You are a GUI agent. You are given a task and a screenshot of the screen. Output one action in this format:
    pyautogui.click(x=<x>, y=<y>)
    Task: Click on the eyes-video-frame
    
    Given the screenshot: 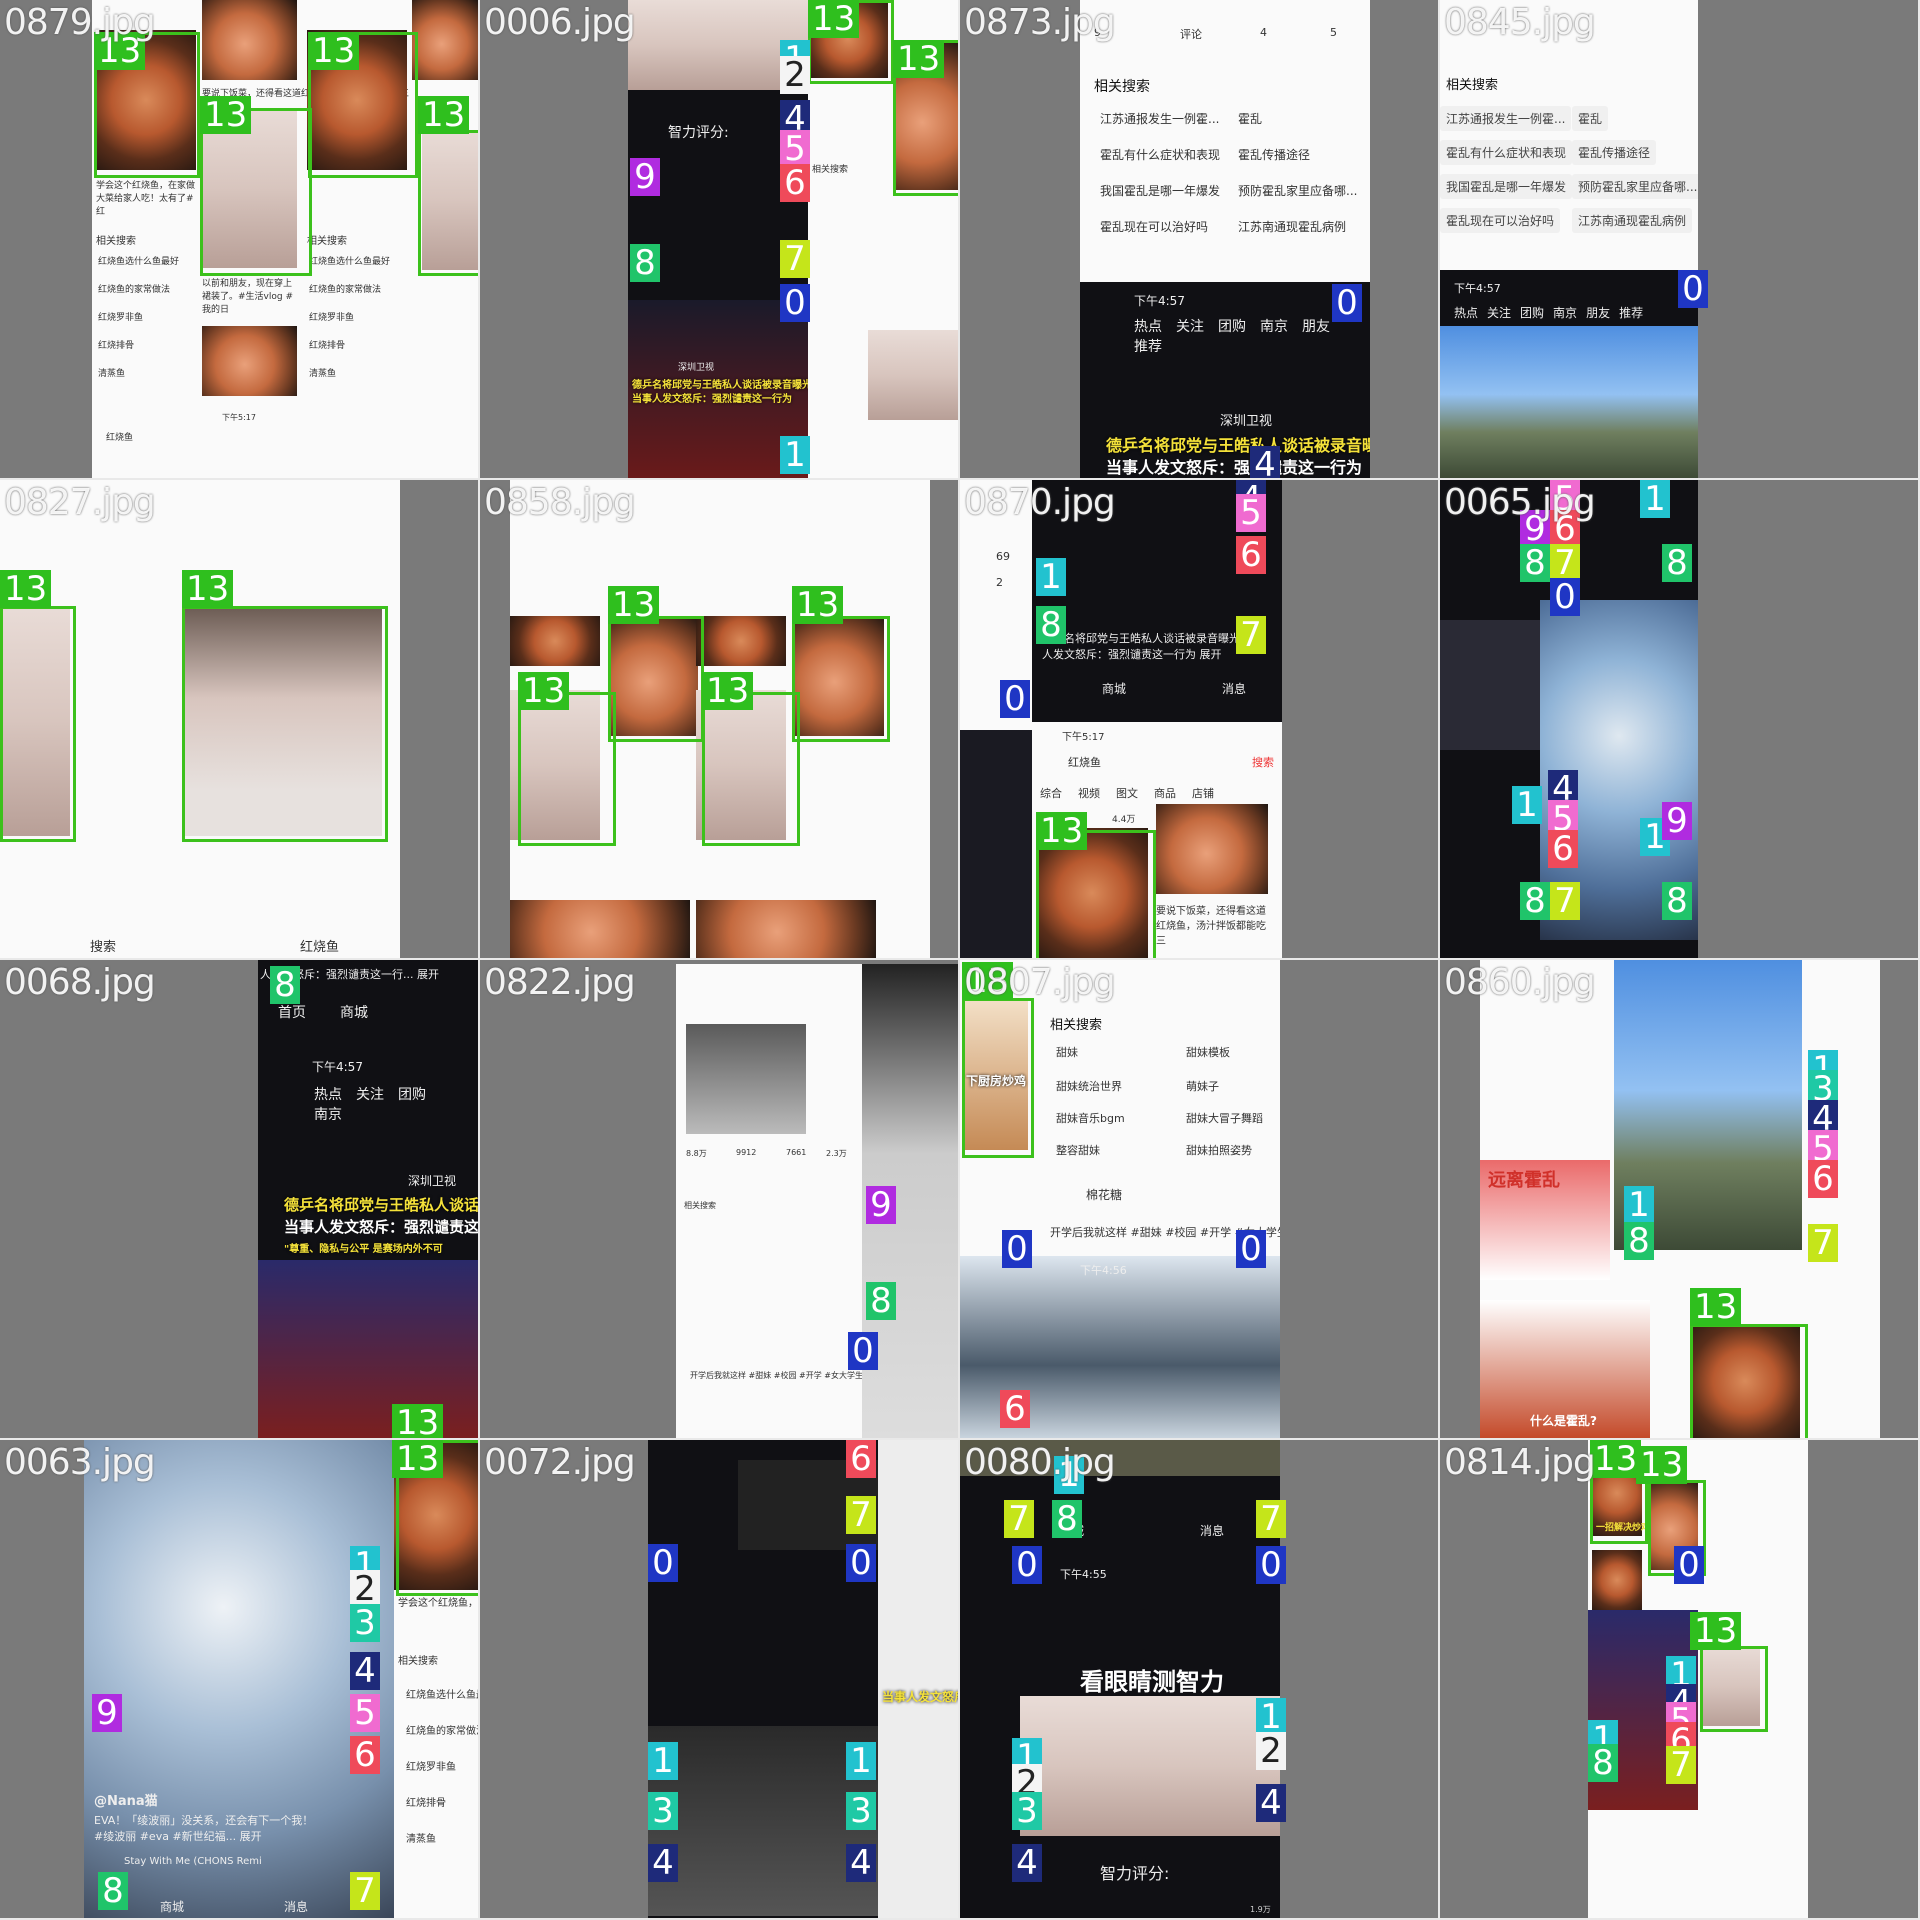 What is the action you would take?
    pyautogui.click(x=718, y=45)
    